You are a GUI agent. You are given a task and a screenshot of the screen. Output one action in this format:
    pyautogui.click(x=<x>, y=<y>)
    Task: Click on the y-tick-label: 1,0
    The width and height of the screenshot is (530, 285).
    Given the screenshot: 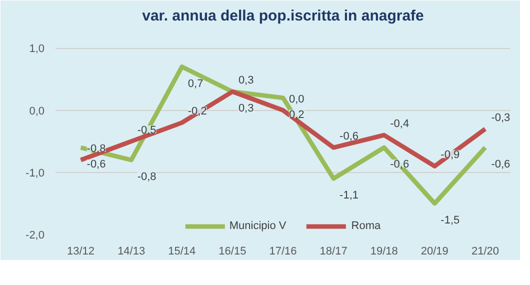 What is the action you would take?
    pyautogui.click(x=37, y=49)
    